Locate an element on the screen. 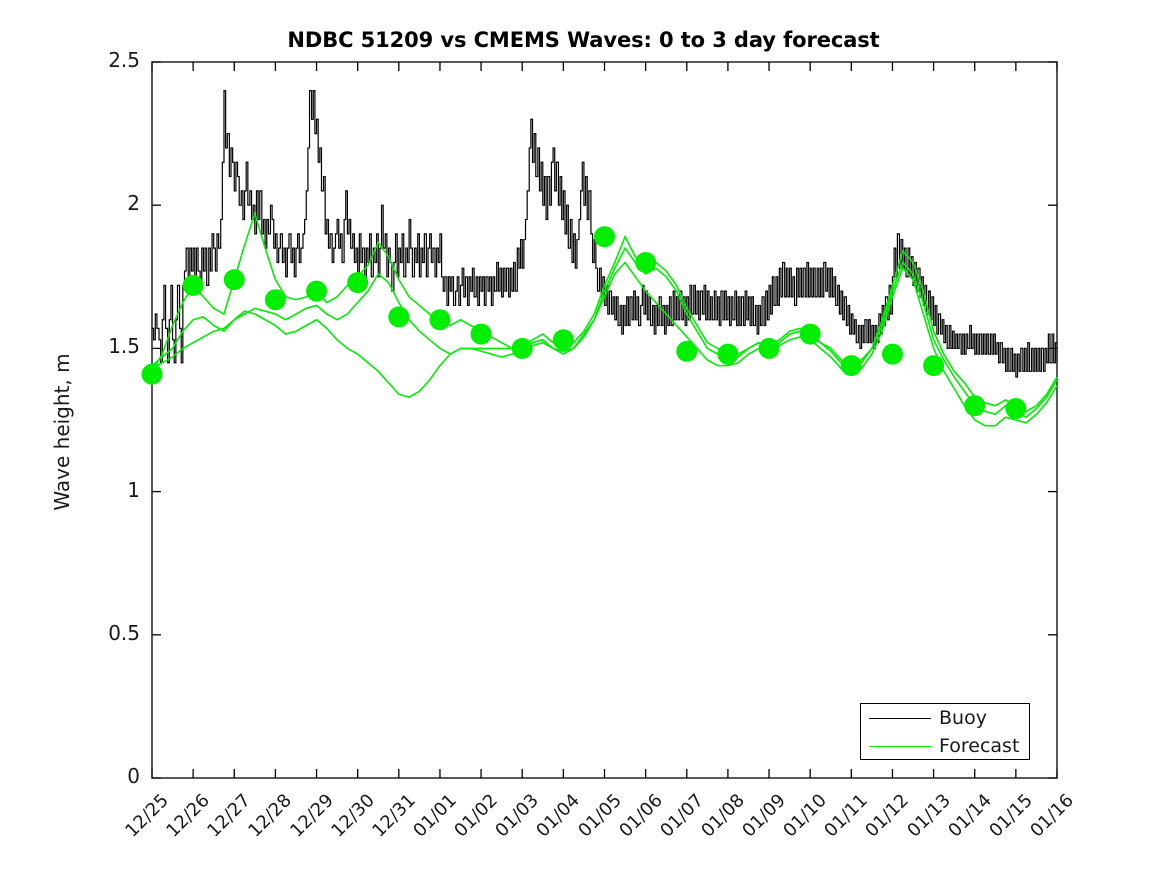 This screenshot has width=1167, height=875. y-tick-label: 1.5 is located at coordinates (124, 346).